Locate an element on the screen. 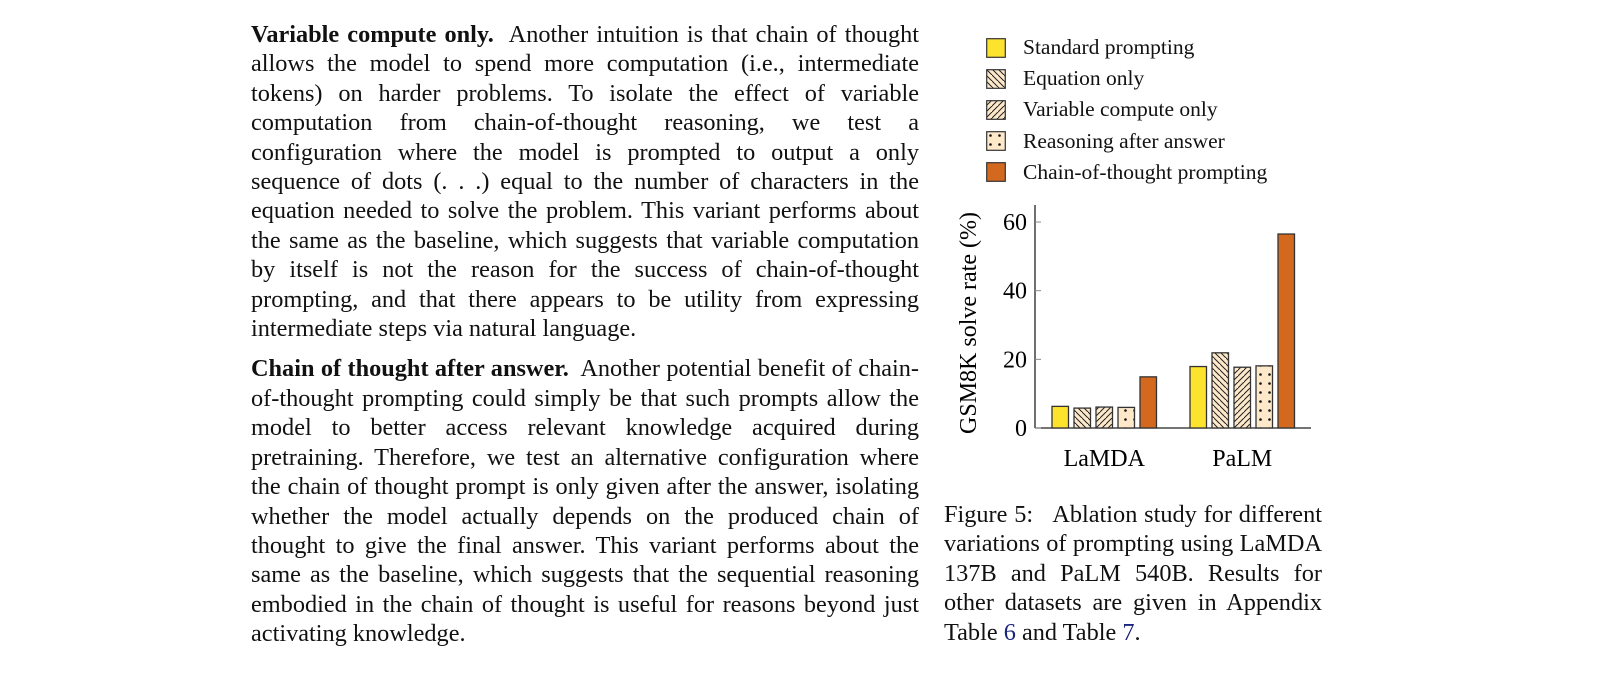  legend-label: Reasoning after answer is located at coordinates (1124, 140).